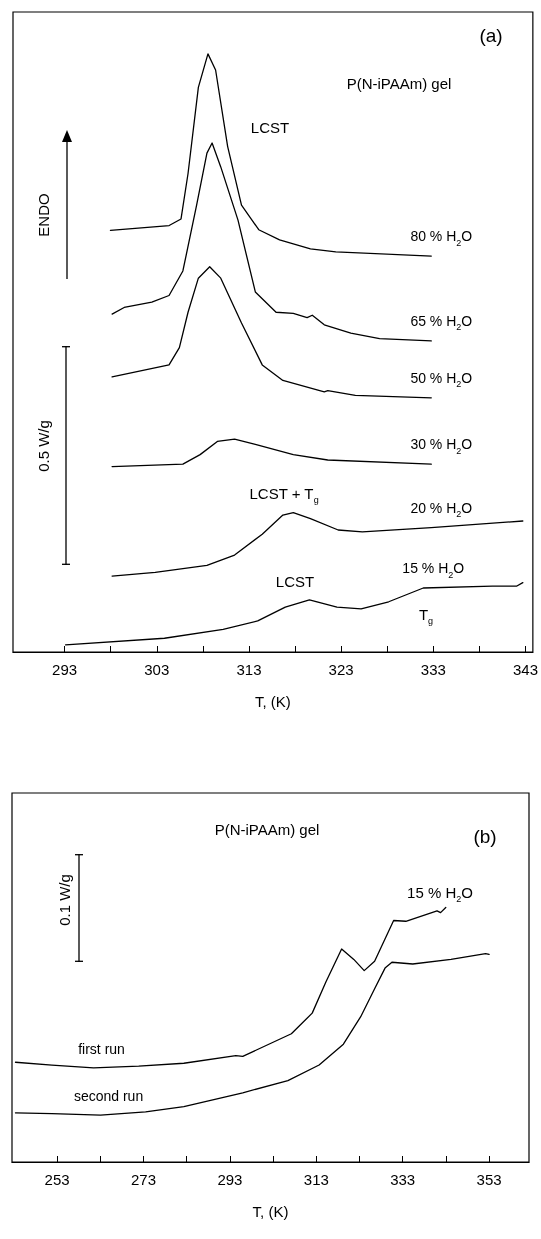 The image size is (541, 1239). What do you see at coordinates (157, 669) in the screenshot?
I see `x-tick-label: 303` at bounding box center [157, 669].